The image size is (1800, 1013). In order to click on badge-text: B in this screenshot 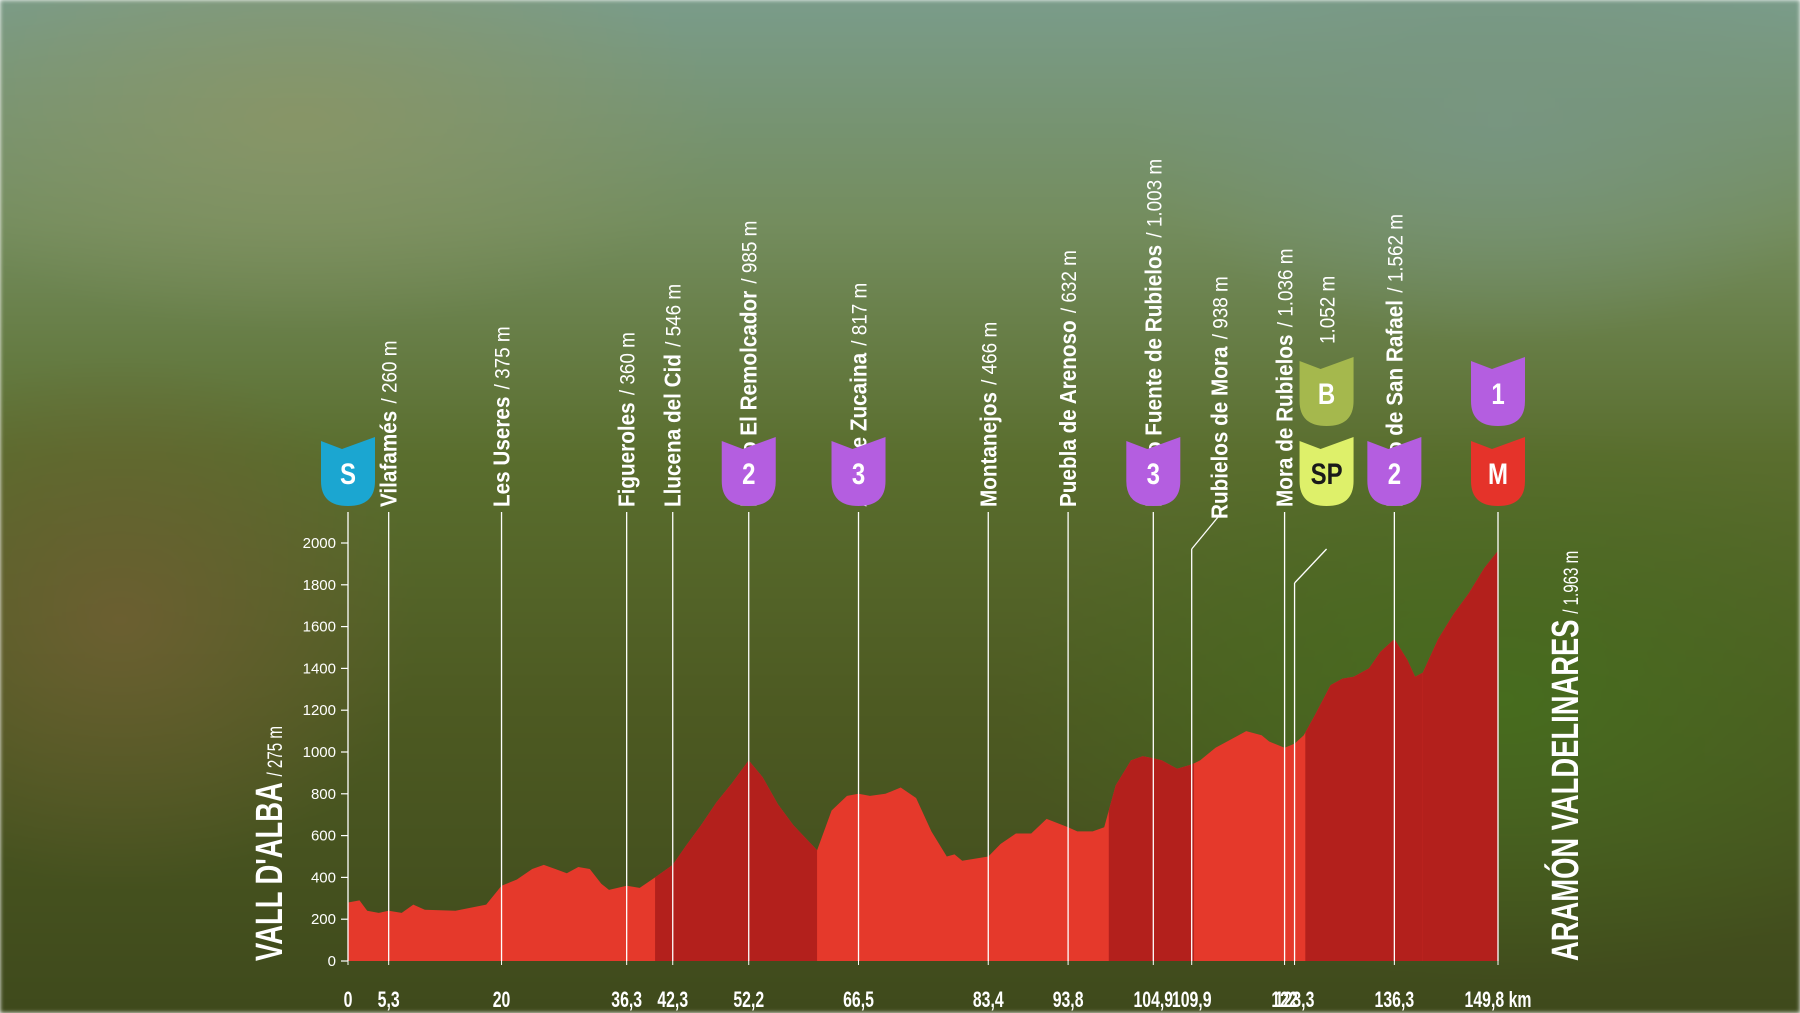, I will do `click(1326, 393)`.